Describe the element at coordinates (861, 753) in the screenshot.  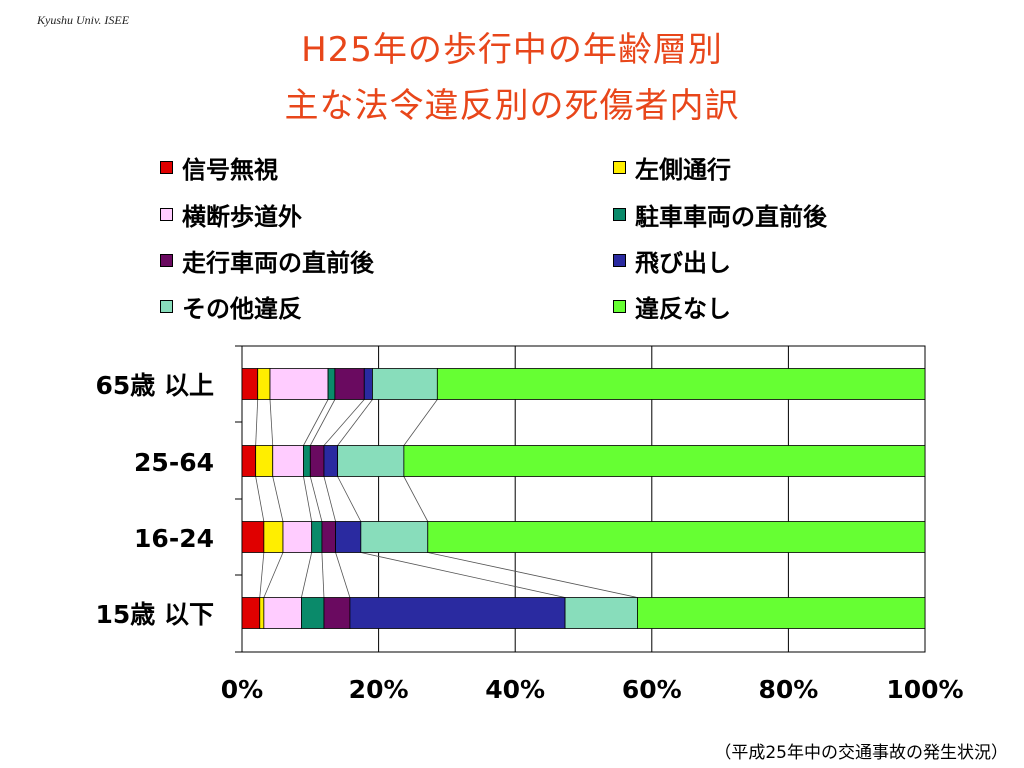
I see `source-note: （平成25年中の交通事故の発生状況）` at that location.